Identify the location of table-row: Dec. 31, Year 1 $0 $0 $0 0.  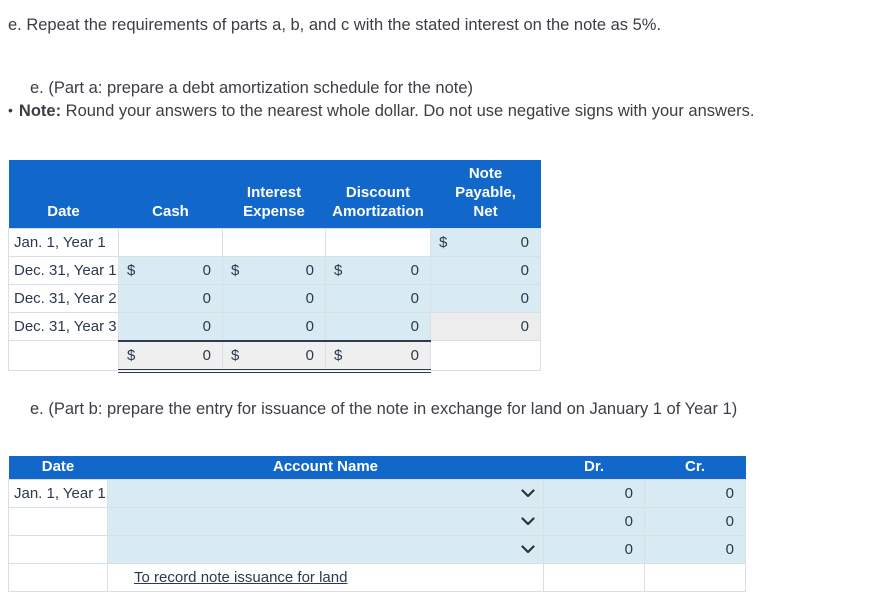
(274, 270).